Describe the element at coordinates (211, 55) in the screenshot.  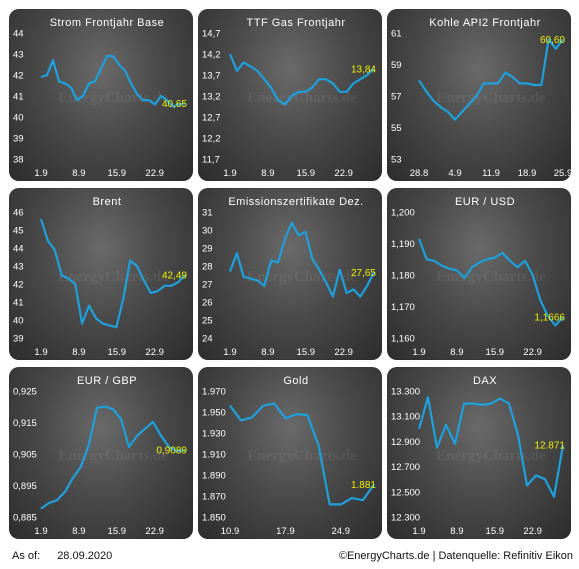
I see `y-tick-label: 14,2` at that location.